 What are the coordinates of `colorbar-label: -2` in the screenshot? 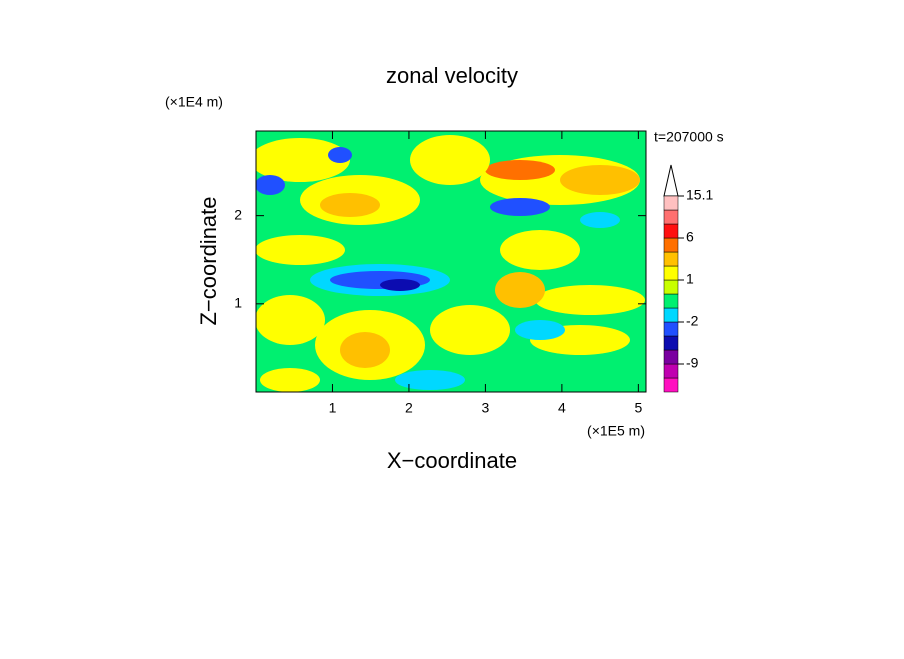 It's located at (692, 321).